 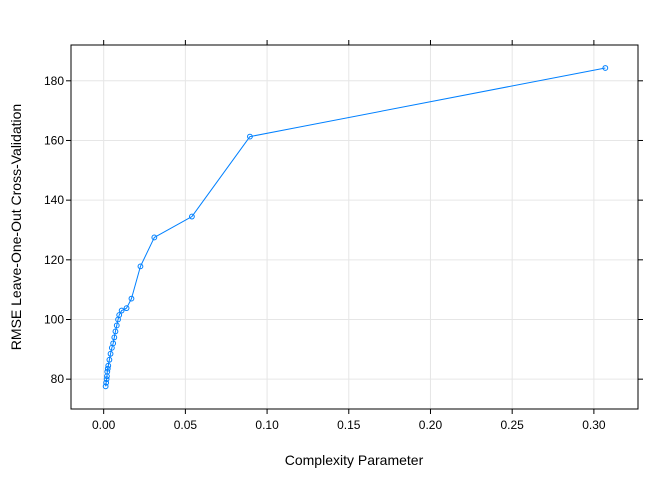 I want to click on x-tick-label: 0.20, so click(x=431, y=425).